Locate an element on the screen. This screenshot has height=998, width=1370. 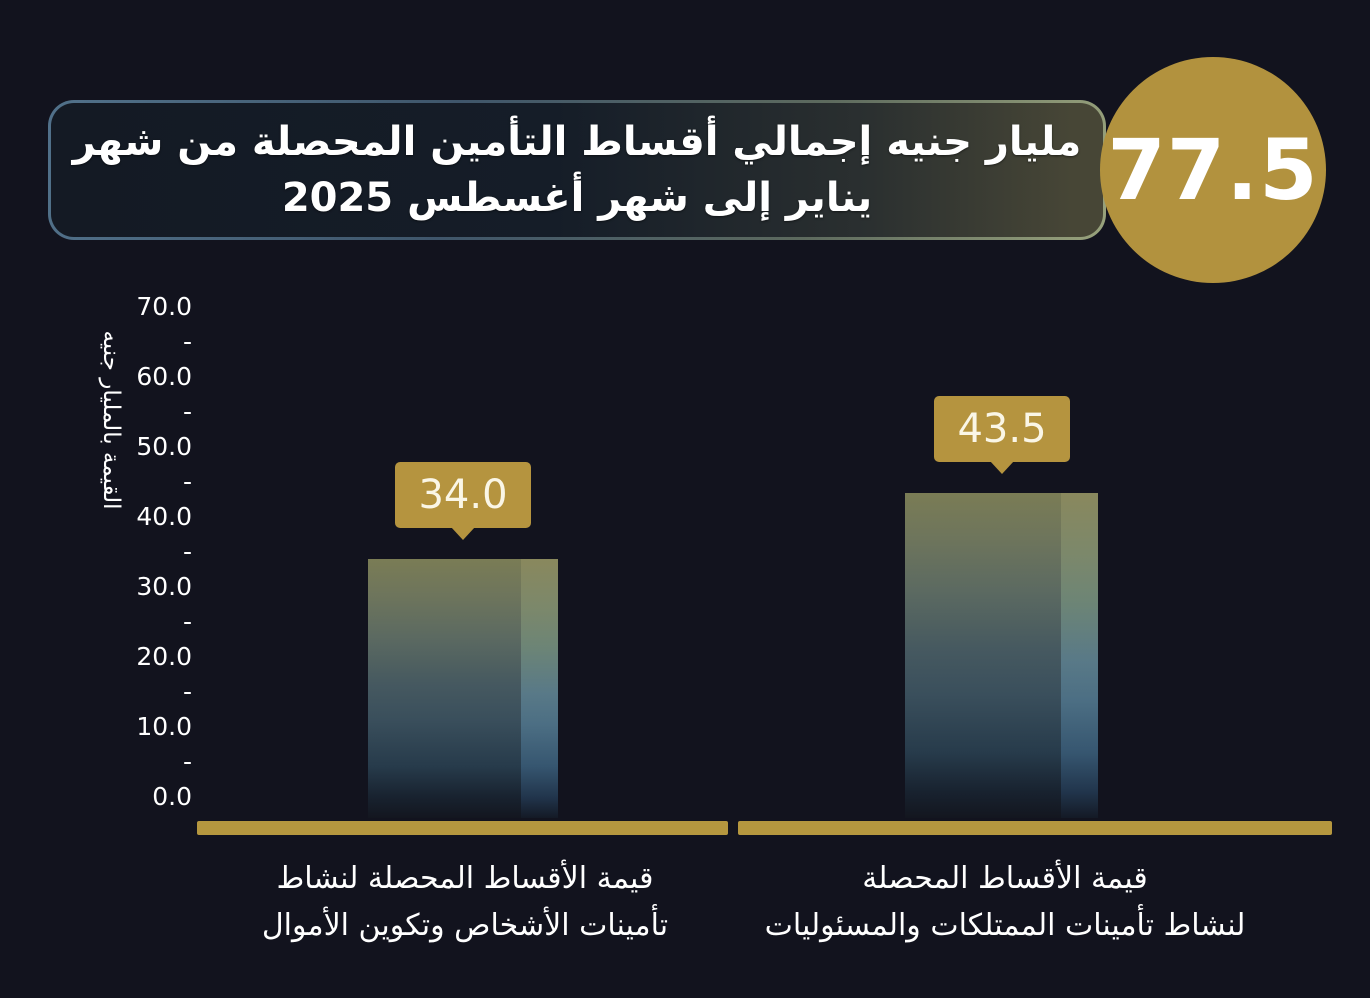
y-tick-label: 20.0 is located at coordinates (164, 656).